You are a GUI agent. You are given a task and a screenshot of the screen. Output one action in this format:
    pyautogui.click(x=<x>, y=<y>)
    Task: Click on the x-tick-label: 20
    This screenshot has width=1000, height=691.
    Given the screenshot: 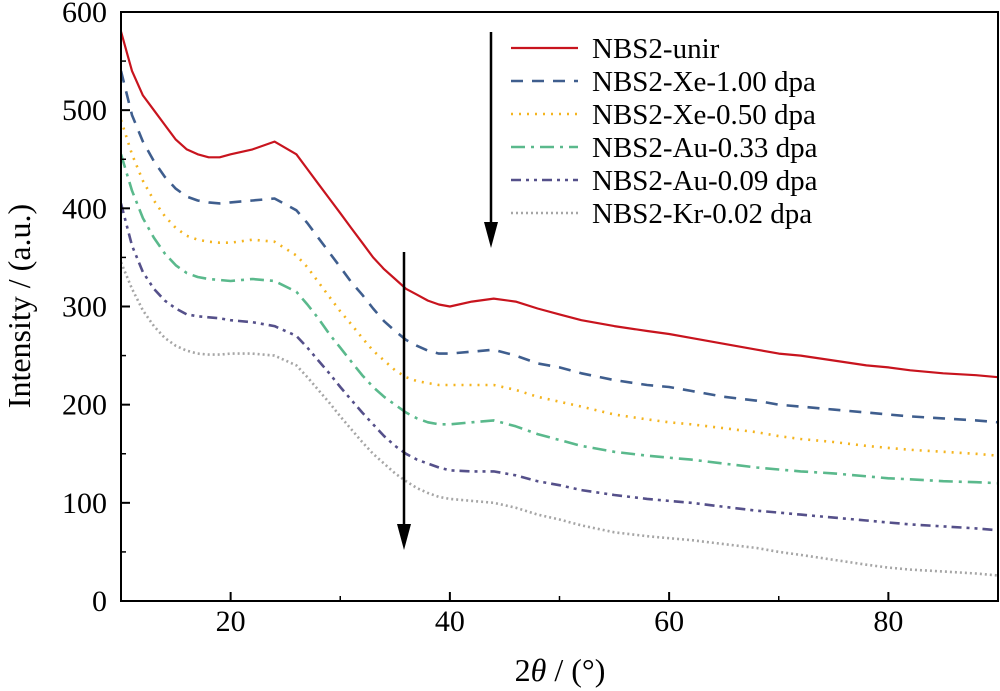 What is the action you would take?
    pyautogui.click(x=231, y=621)
    